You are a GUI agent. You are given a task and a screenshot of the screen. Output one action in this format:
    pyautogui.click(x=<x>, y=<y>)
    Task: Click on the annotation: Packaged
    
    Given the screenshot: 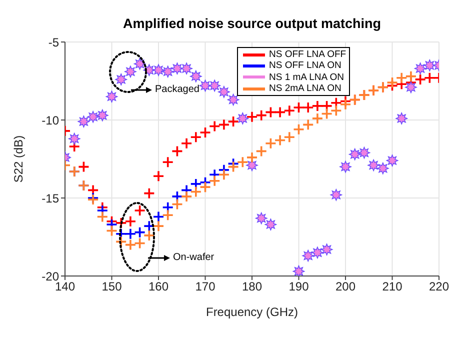 What is the action you would take?
    pyautogui.click(x=177, y=90)
    